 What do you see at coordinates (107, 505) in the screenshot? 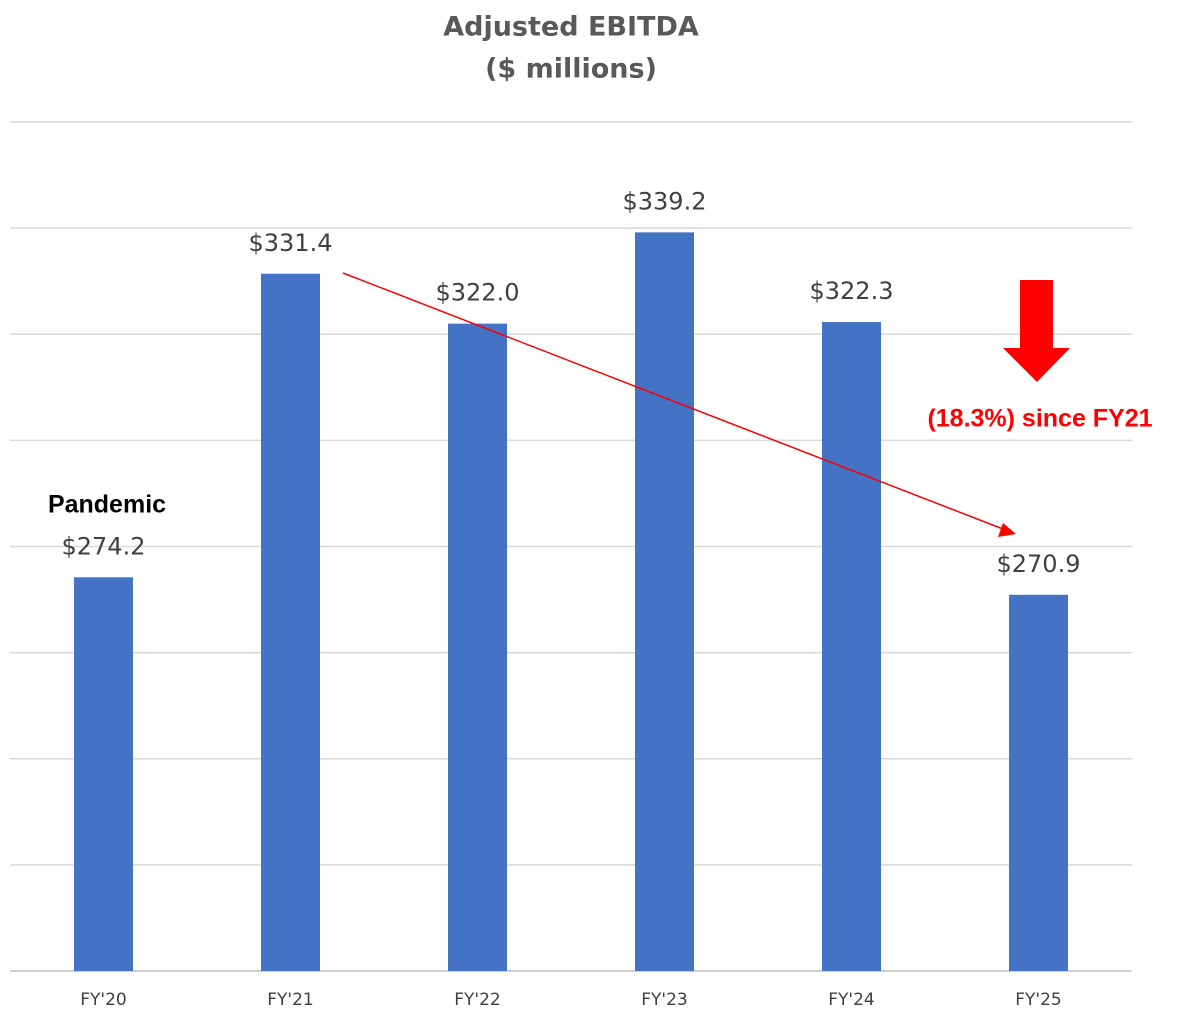
I see `pandemic-annotation: Pandemic` at bounding box center [107, 505].